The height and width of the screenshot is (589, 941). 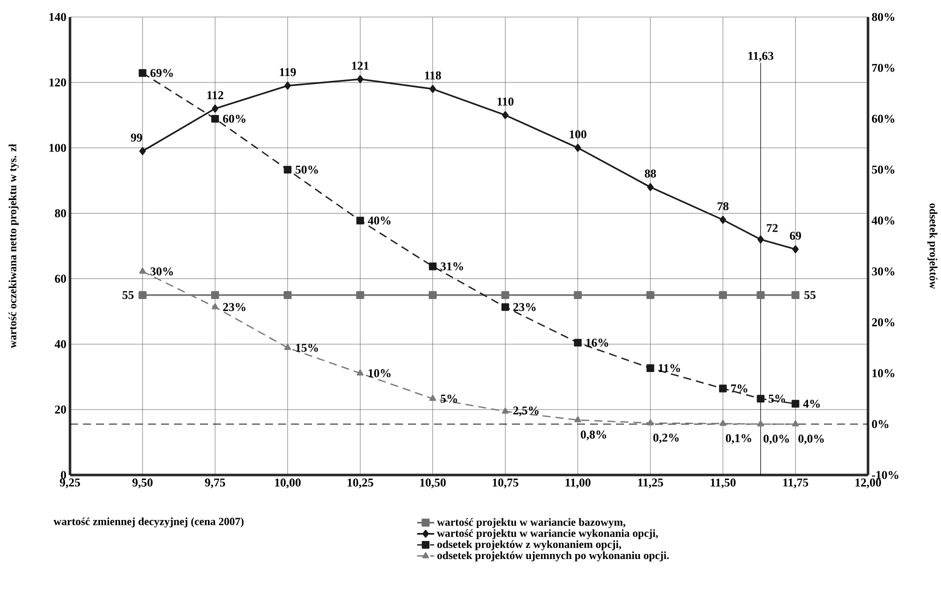 I want to click on data-label: 69, so click(x=796, y=236).